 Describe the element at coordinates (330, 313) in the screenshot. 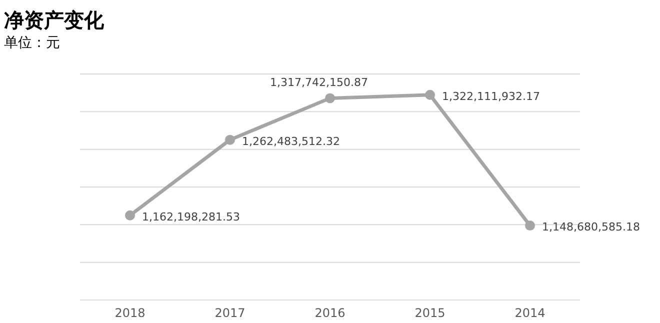

I see `x-tick-label: 2016` at that location.